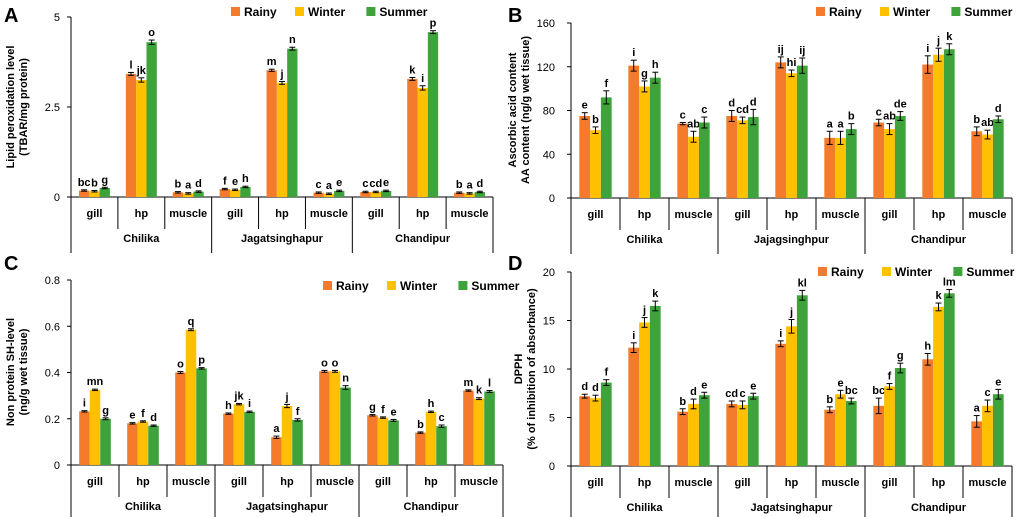 This screenshot has height=517, width=1017. I want to click on significance-label: n, so click(292, 40).